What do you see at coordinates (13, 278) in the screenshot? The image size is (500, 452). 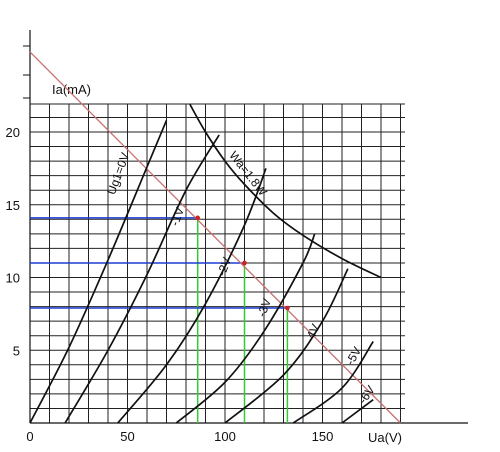 I see `y-tick-label: 10` at bounding box center [13, 278].